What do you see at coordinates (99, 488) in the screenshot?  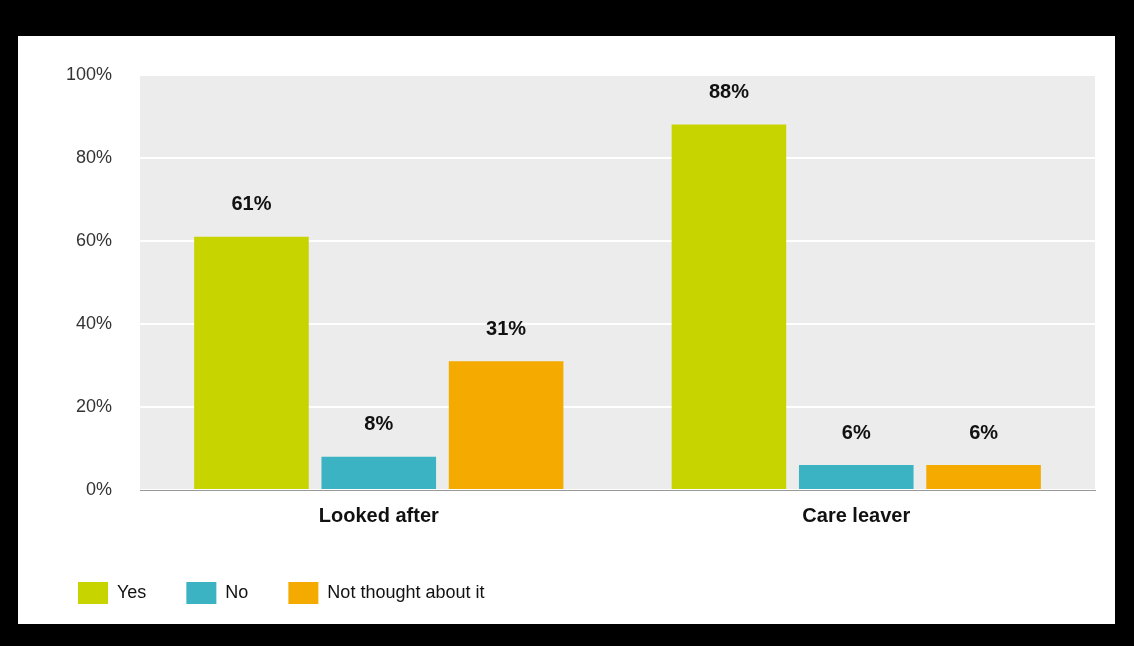 I see `y-tick-label: 0%` at bounding box center [99, 488].